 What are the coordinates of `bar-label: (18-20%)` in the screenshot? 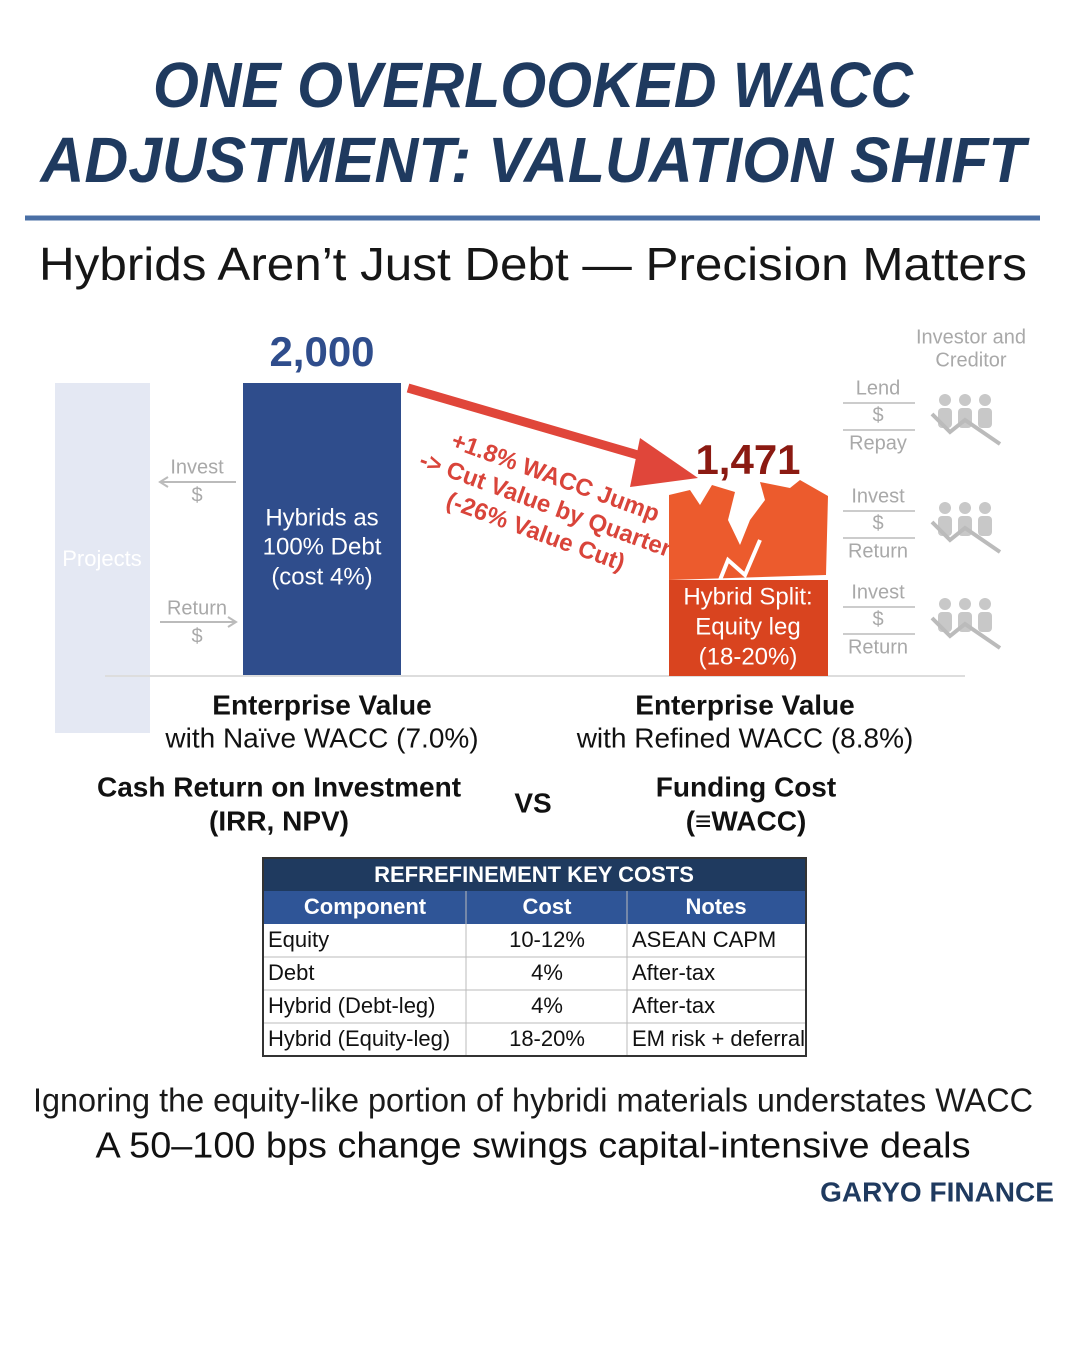 It's located at (748, 656).